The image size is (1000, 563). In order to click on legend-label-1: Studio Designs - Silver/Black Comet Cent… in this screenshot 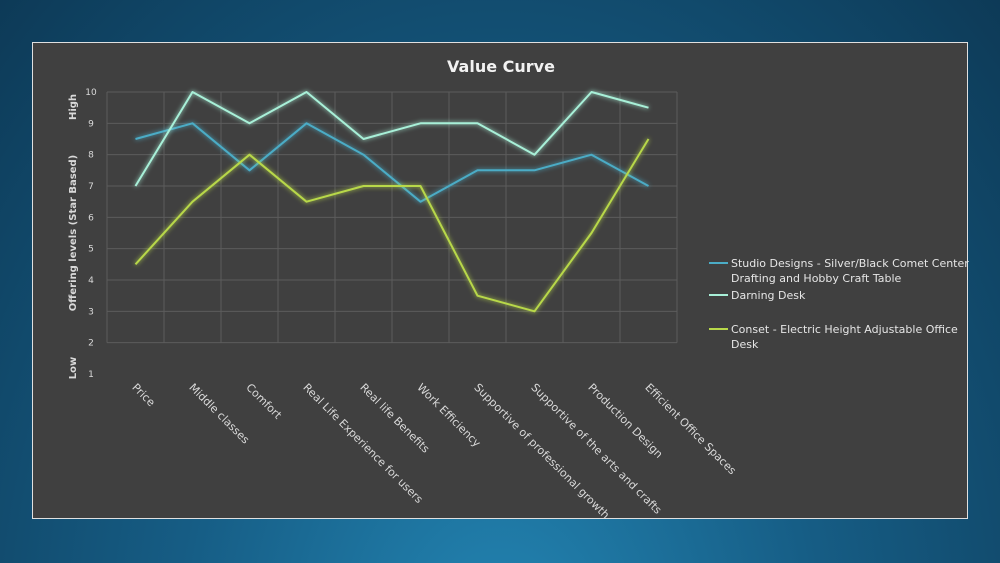, I will do `click(850, 263)`.